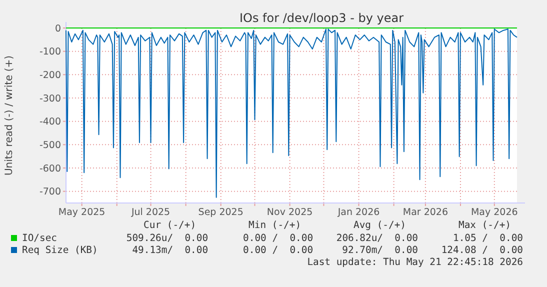 Image resolution: width=547 pixels, height=287 pixels. I want to click on y-tick-label: -100, so click(50, 52).